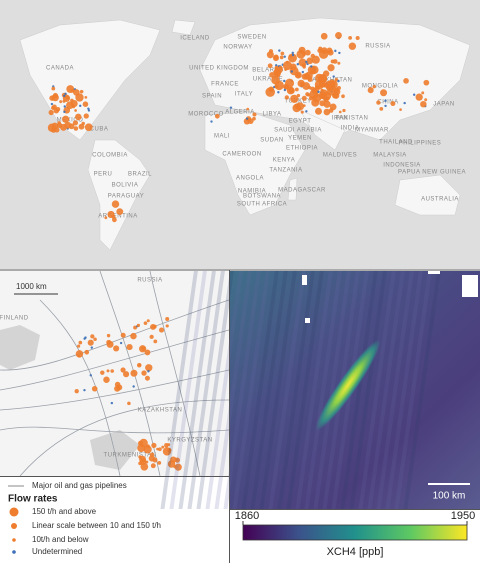 The height and width of the screenshot is (563, 480). What do you see at coordinates (125, 186) in the screenshot?
I see `country-label: BOLIVIA` at bounding box center [125, 186].